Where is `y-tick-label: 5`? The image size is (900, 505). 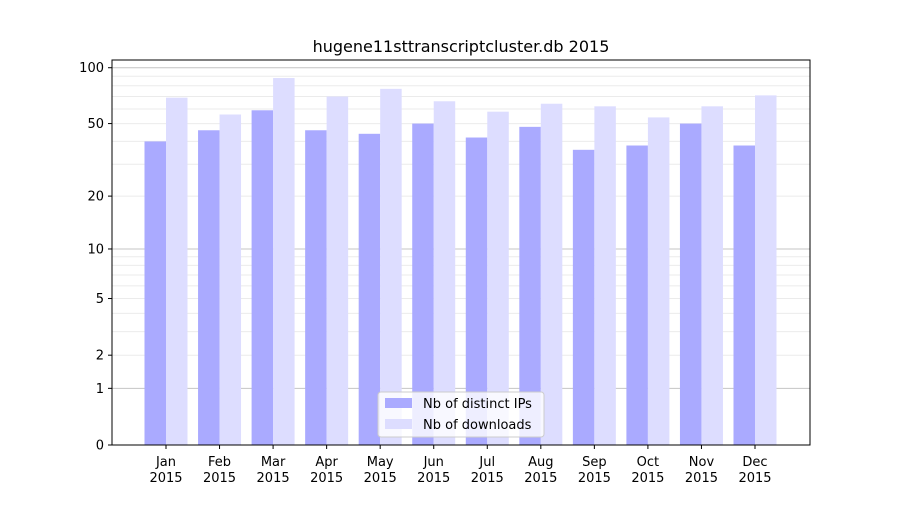 y-tick-label: 5 is located at coordinates (100, 299).